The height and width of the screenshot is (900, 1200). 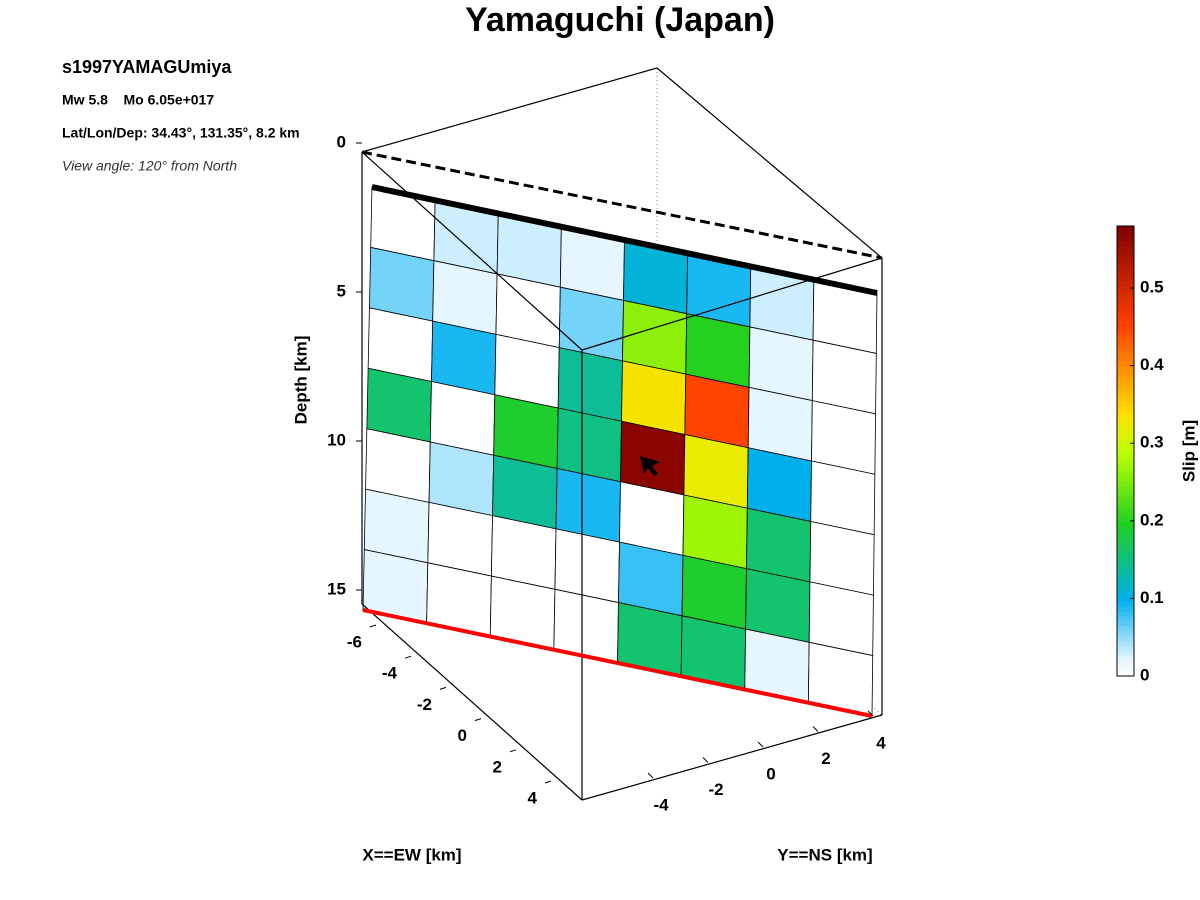 What do you see at coordinates (181, 133) in the screenshot?
I see `location: Lat/Lon/Dep: 34.43°, 131.35°, 8.2 km` at bounding box center [181, 133].